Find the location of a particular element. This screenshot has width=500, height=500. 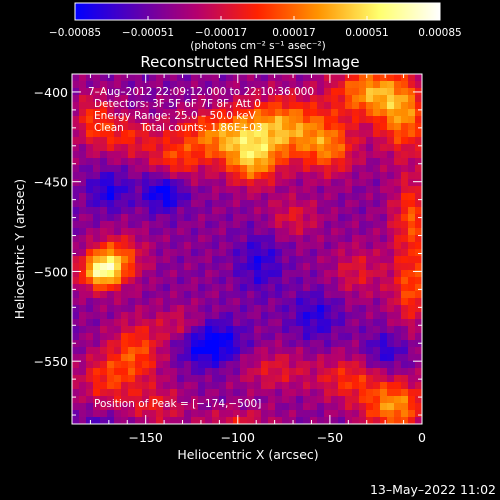

x-axis-label: Heliocentric X (arcsec) is located at coordinates (247, 454).